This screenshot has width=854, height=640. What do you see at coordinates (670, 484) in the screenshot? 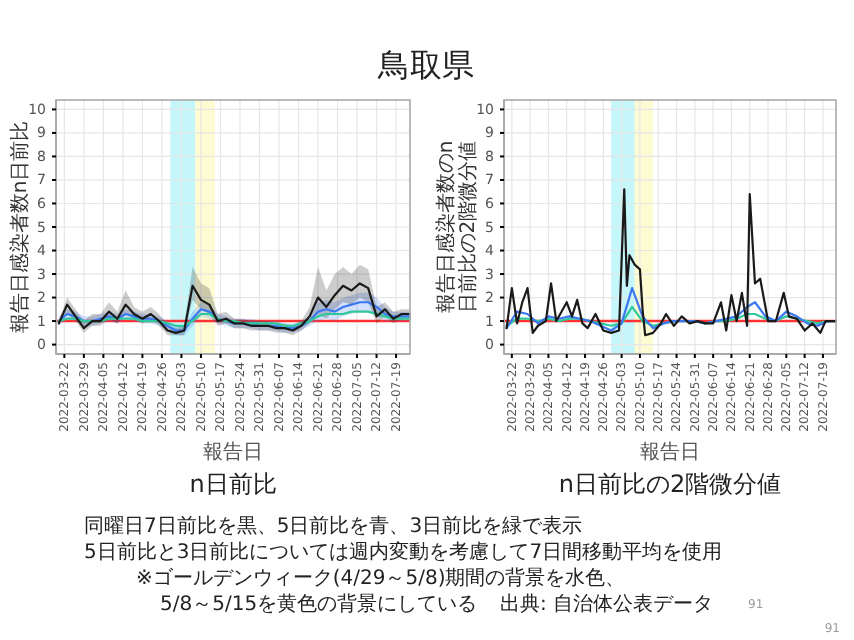
I see `text: n日前比の2階微分値` at bounding box center [670, 484].